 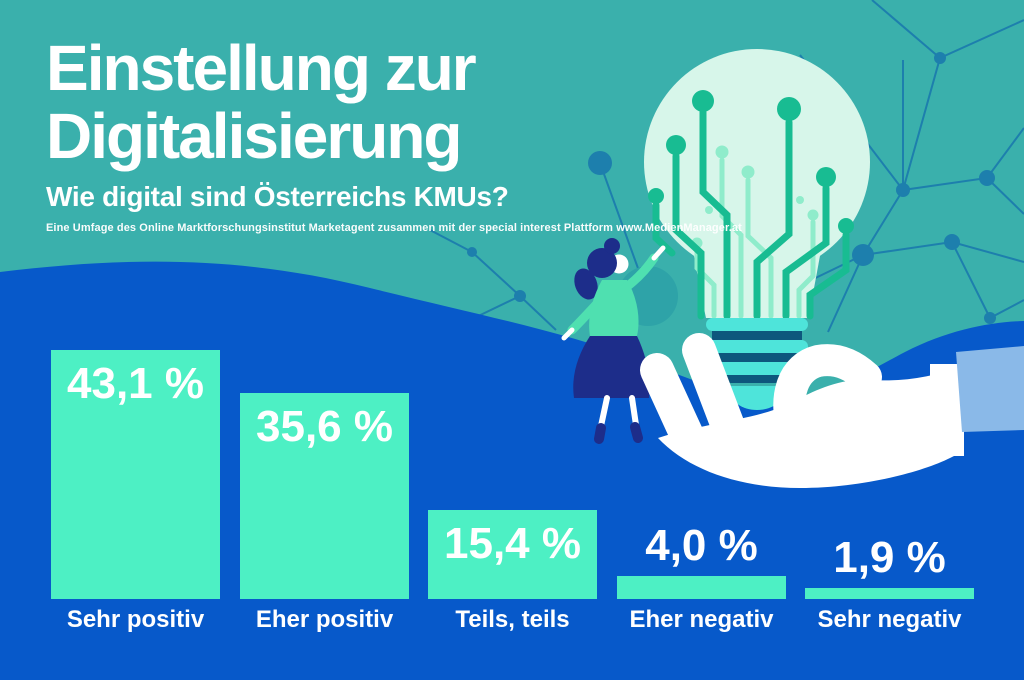 What do you see at coordinates (277, 196) in the screenshot?
I see `page-subtitle: Wie digital sind Österreichs KMUs?` at bounding box center [277, 196].